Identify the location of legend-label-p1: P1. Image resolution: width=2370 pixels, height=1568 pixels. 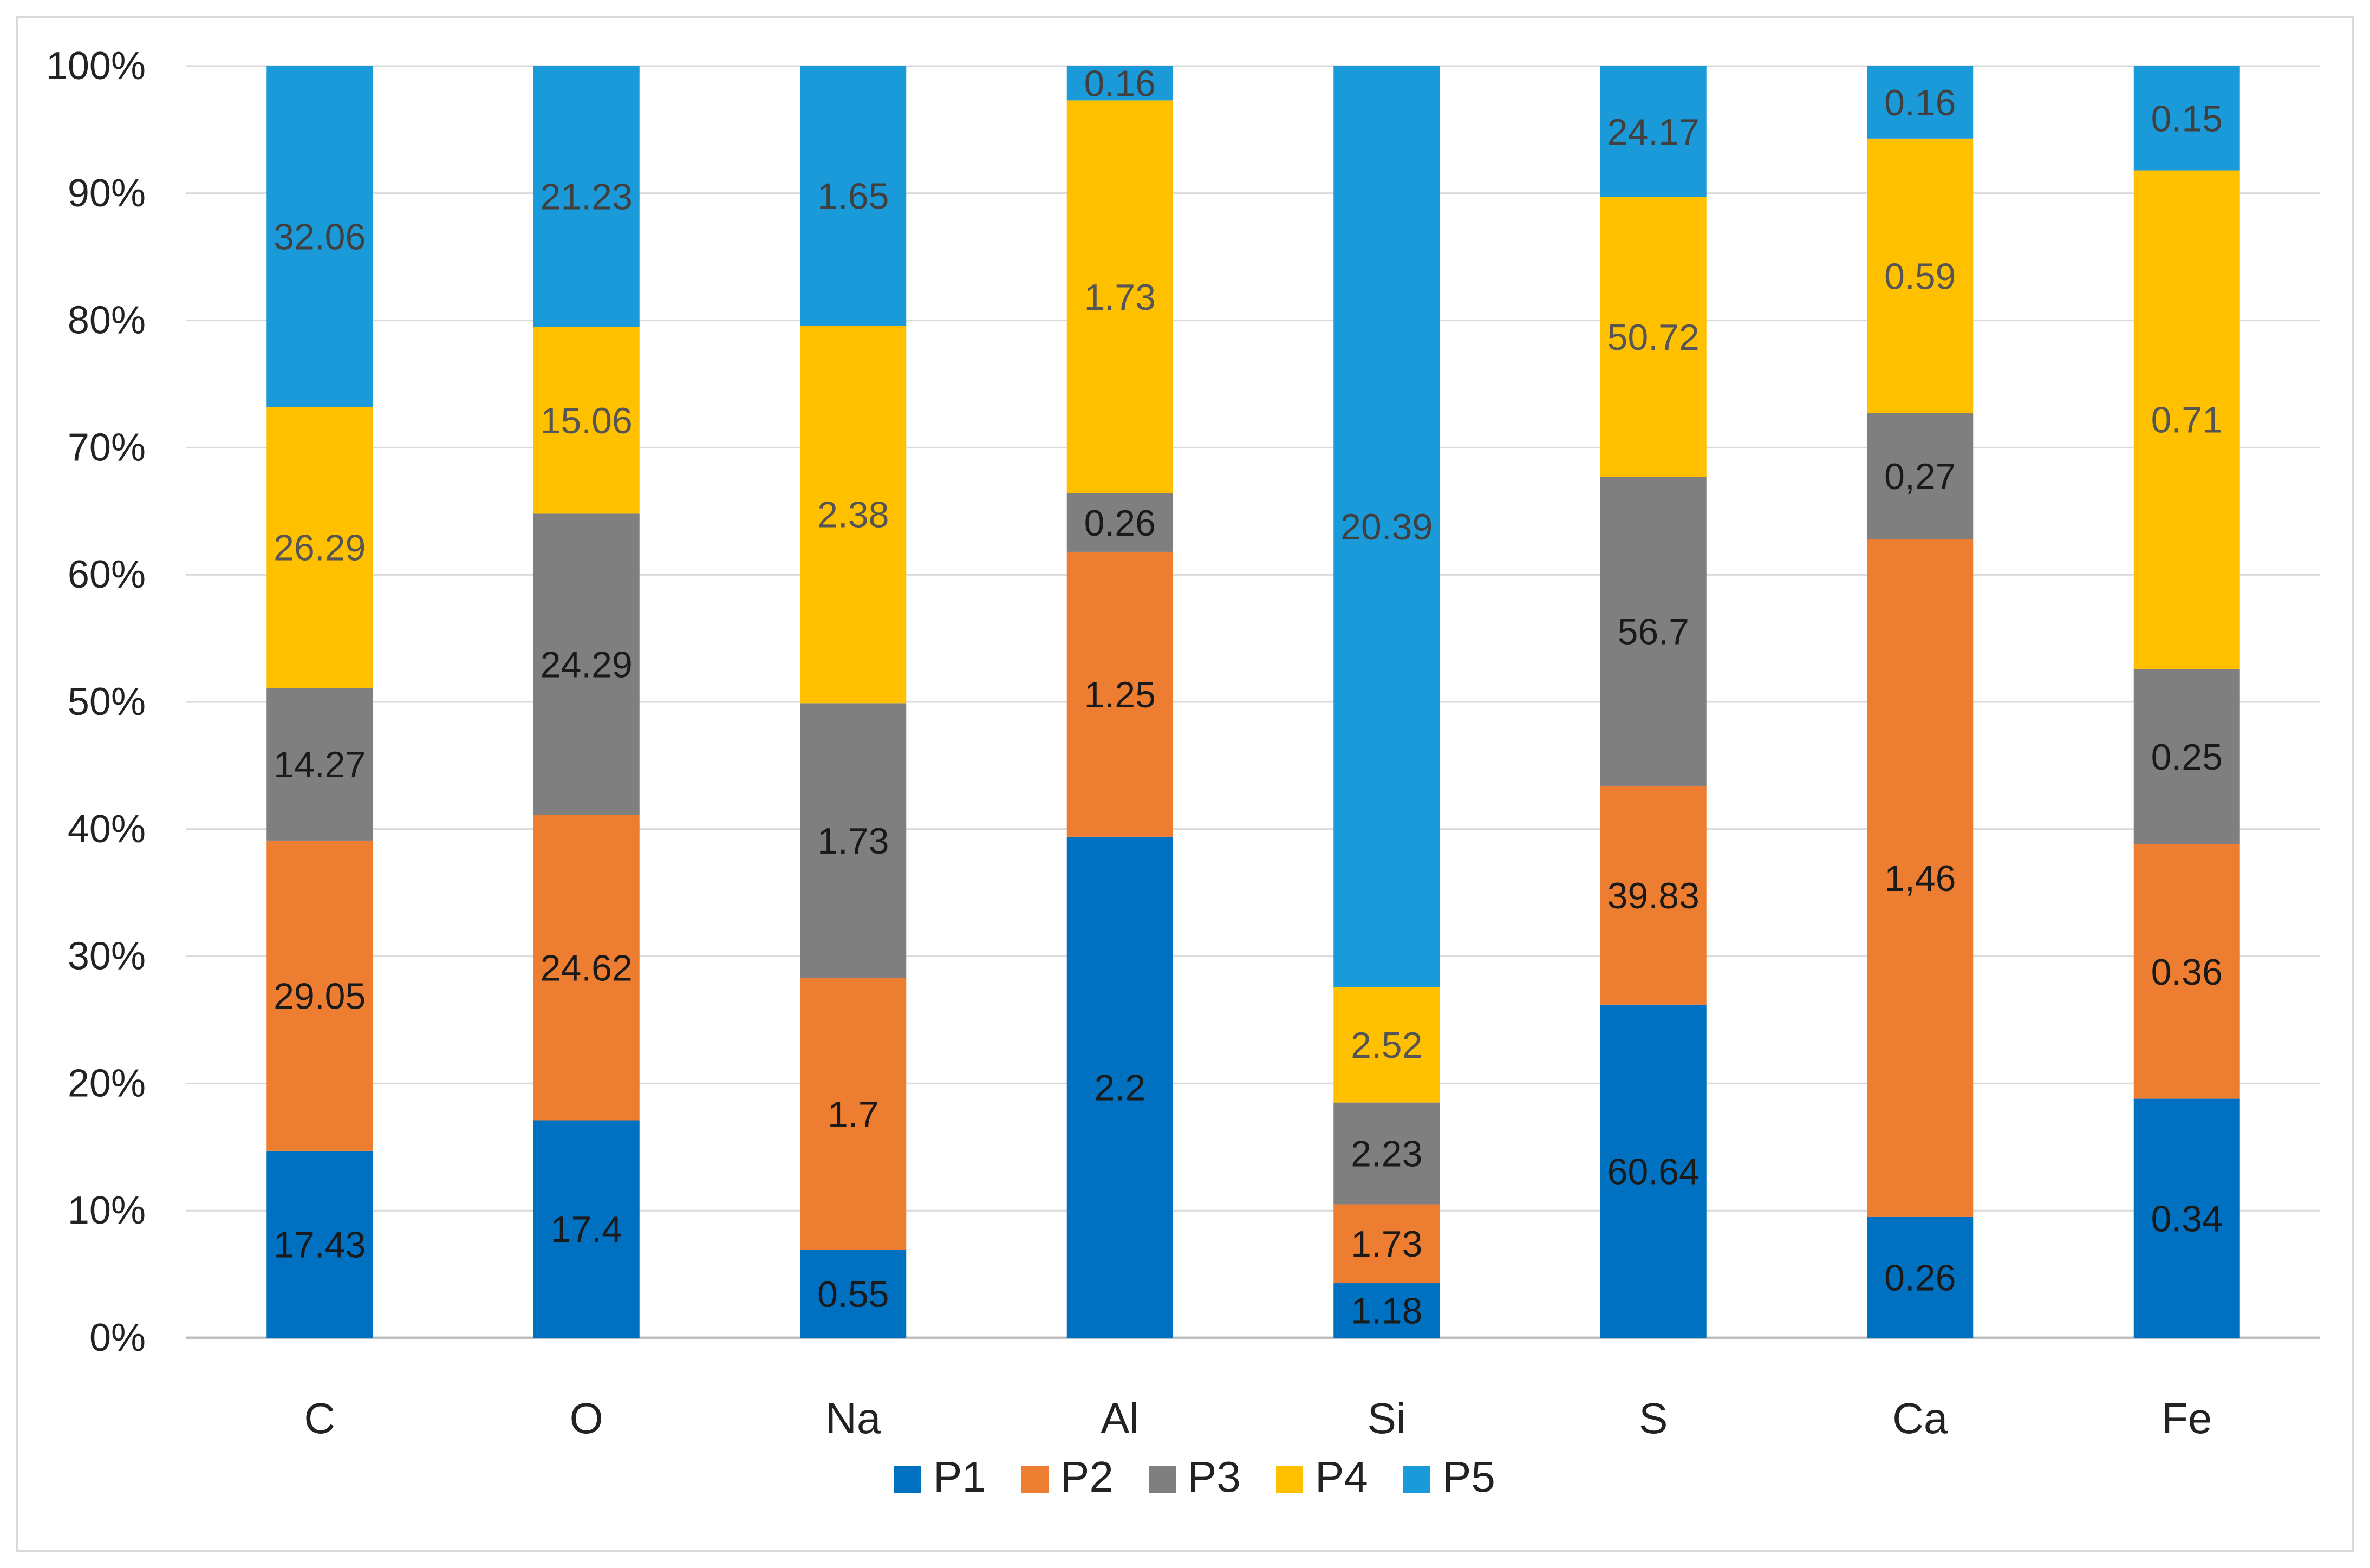
(959, 1477).